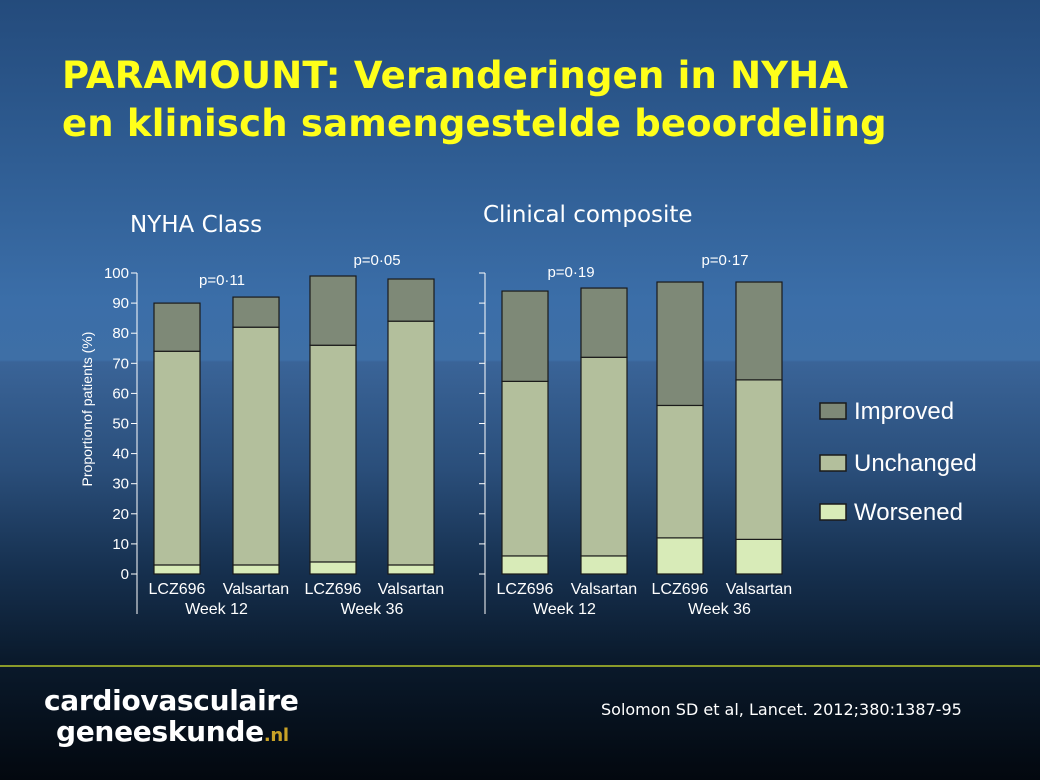 This screenshot has height=780, width=1040. I want to click on legend-swatch-worsened, so click(833, 512).